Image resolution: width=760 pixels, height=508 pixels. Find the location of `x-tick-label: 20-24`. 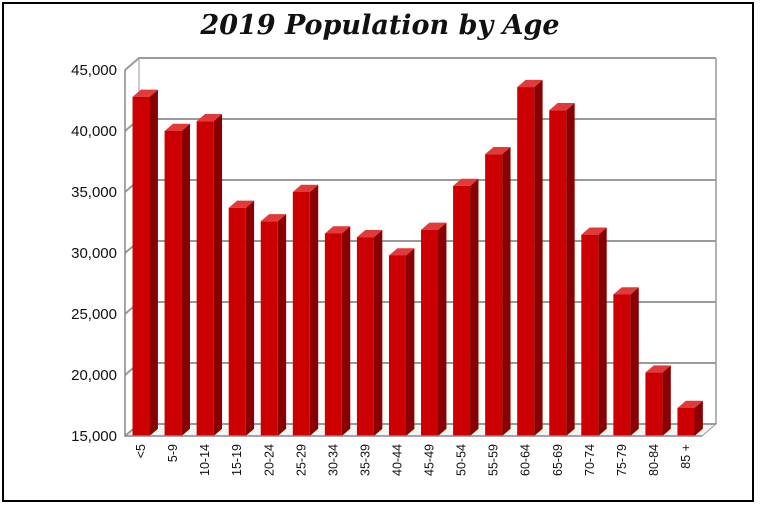

x-tick-label: 20-24 is located at coordinates (269, 460).